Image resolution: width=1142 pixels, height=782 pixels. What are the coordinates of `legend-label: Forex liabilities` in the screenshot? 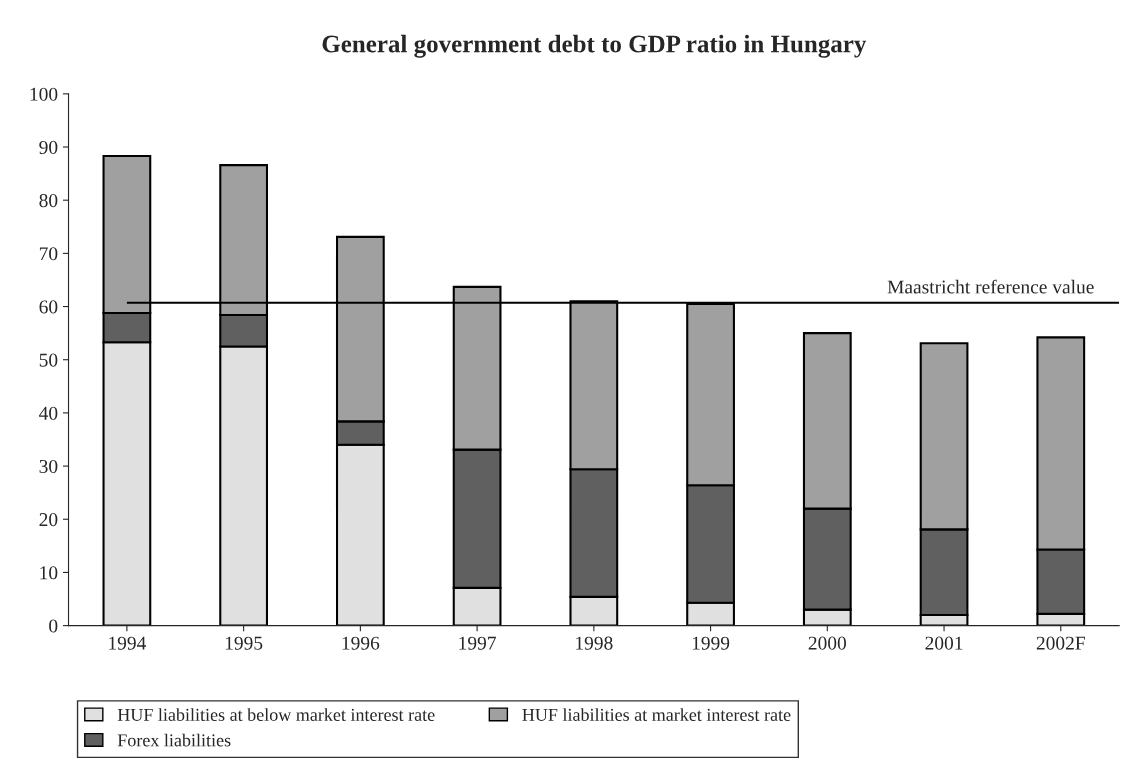 It's located at (174, 740).